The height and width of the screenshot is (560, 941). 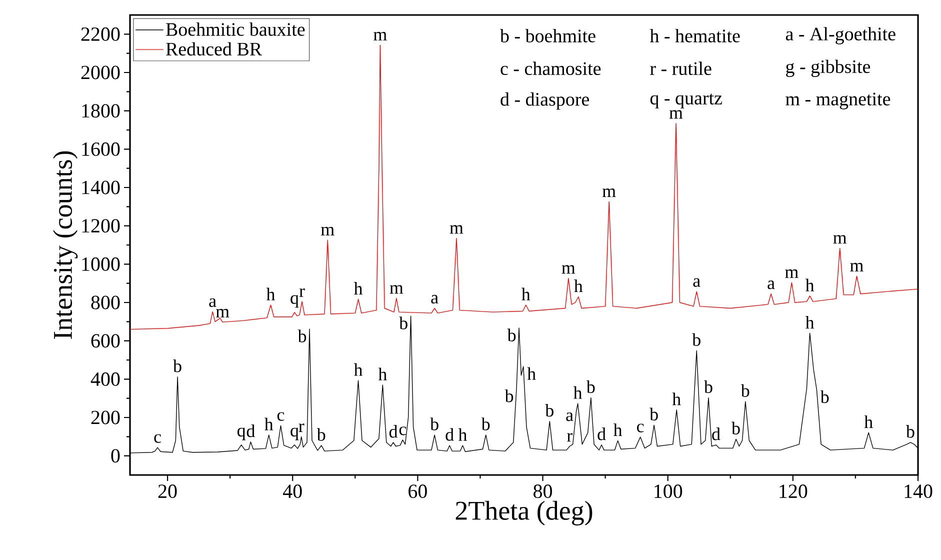 What do you see at coordinates (101, 187) in the screenshot?
I see `y-tick-label: 1400` at bounding box center [101, 187].